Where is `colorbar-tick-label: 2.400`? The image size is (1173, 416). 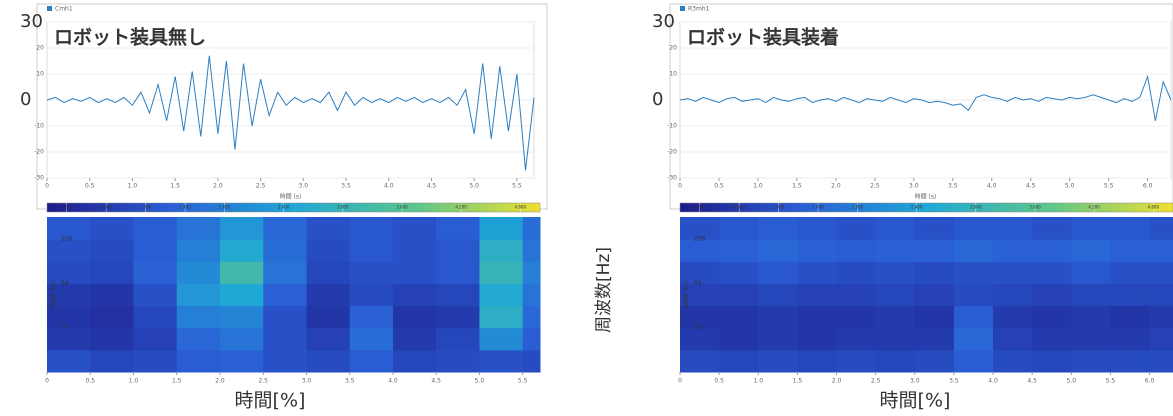
colorbar-tick-label: 2.400 is located at coordinates (917, 207).